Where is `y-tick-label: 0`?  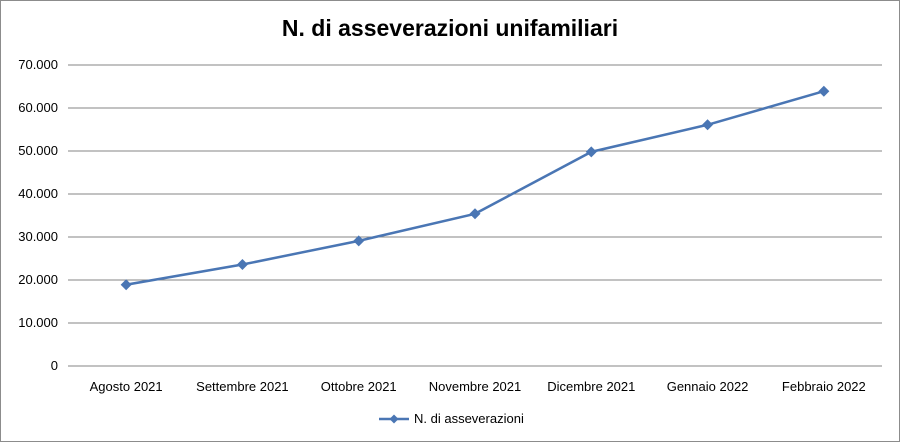
y-tick-label: 0 is located at coordinates (54, 365).